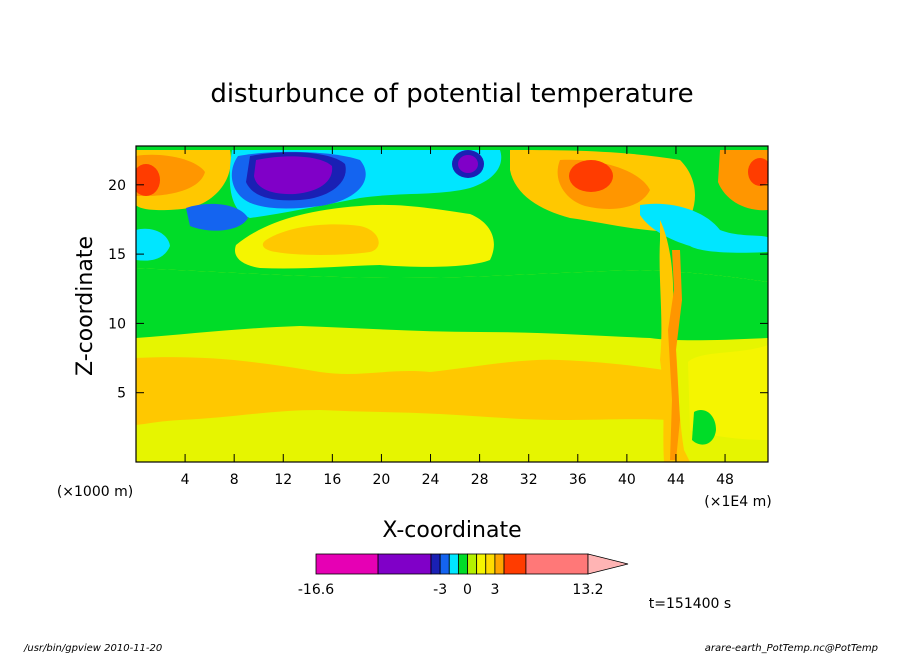 The width and height of the screenshot is (904, 654). I want to click on x-tick-label: 40, so click(627, 480).